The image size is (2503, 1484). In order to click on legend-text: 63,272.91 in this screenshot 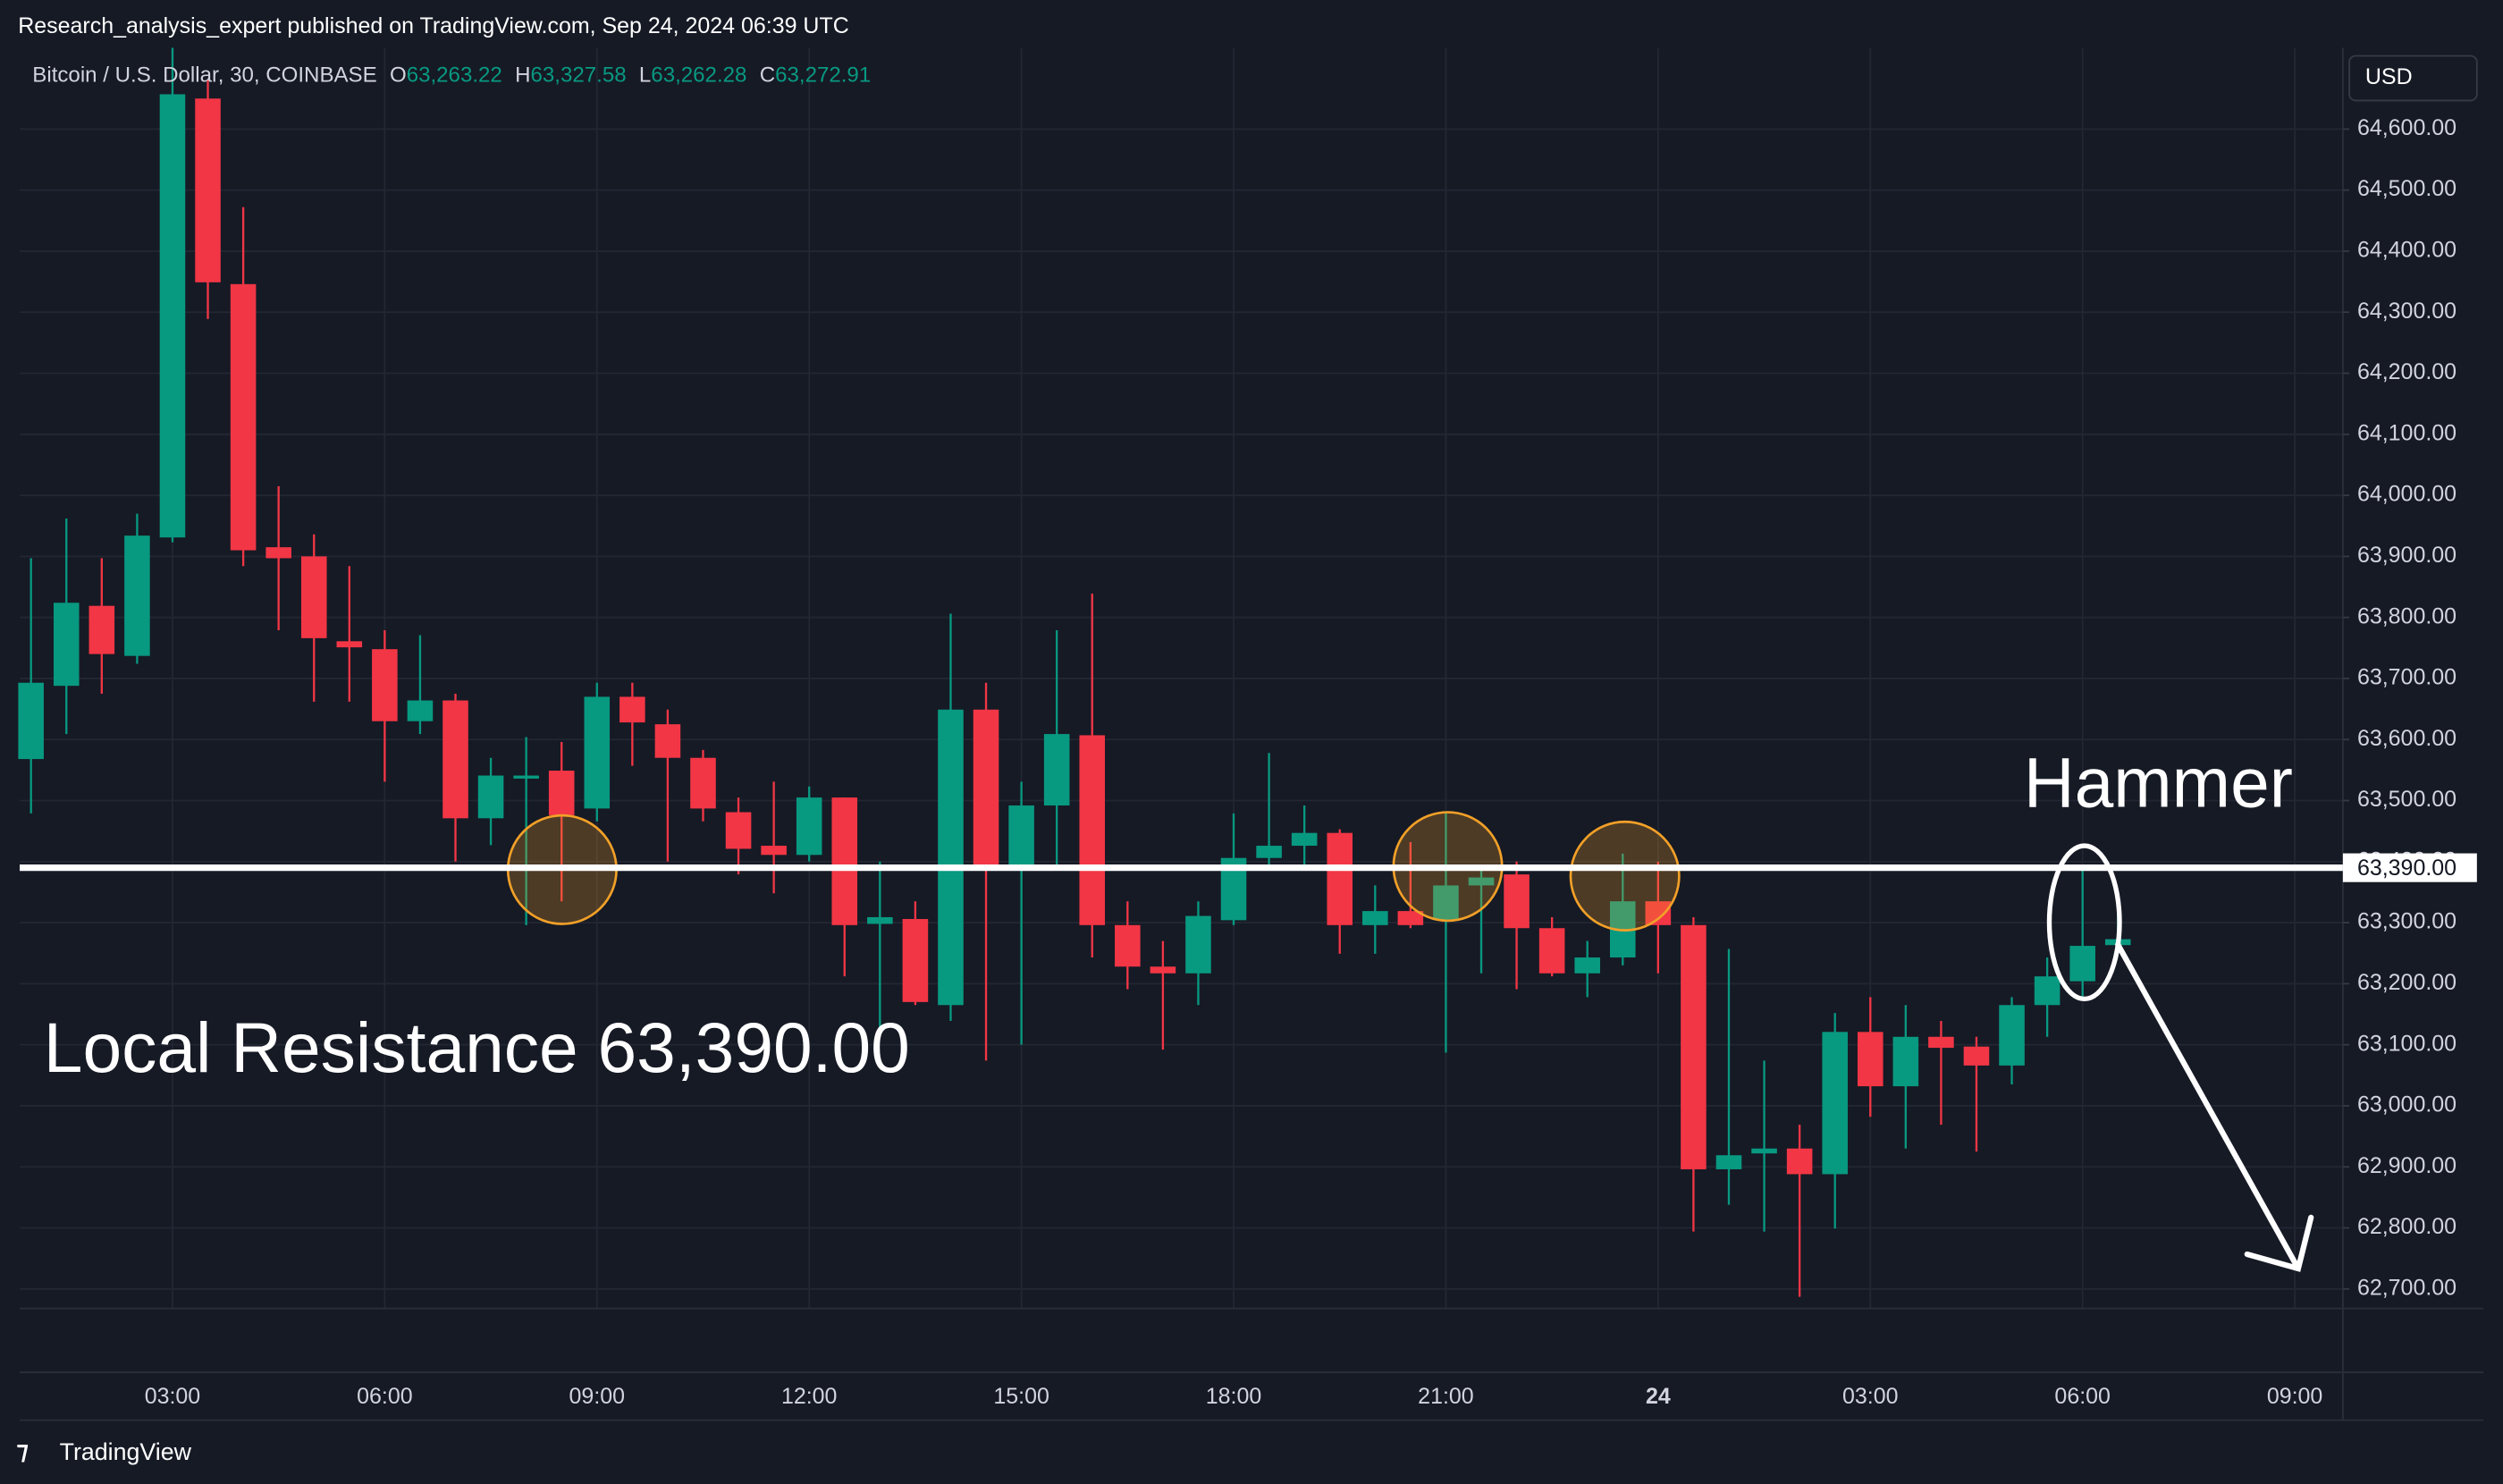, I will do `click(823, 75)`.